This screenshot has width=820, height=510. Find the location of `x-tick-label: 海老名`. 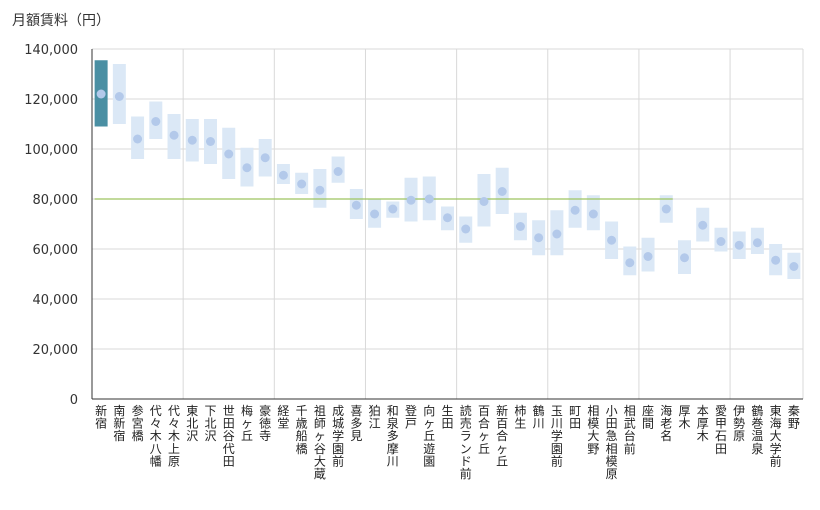

x-tick-label: 海老名 is located at coordinates (666, 423).